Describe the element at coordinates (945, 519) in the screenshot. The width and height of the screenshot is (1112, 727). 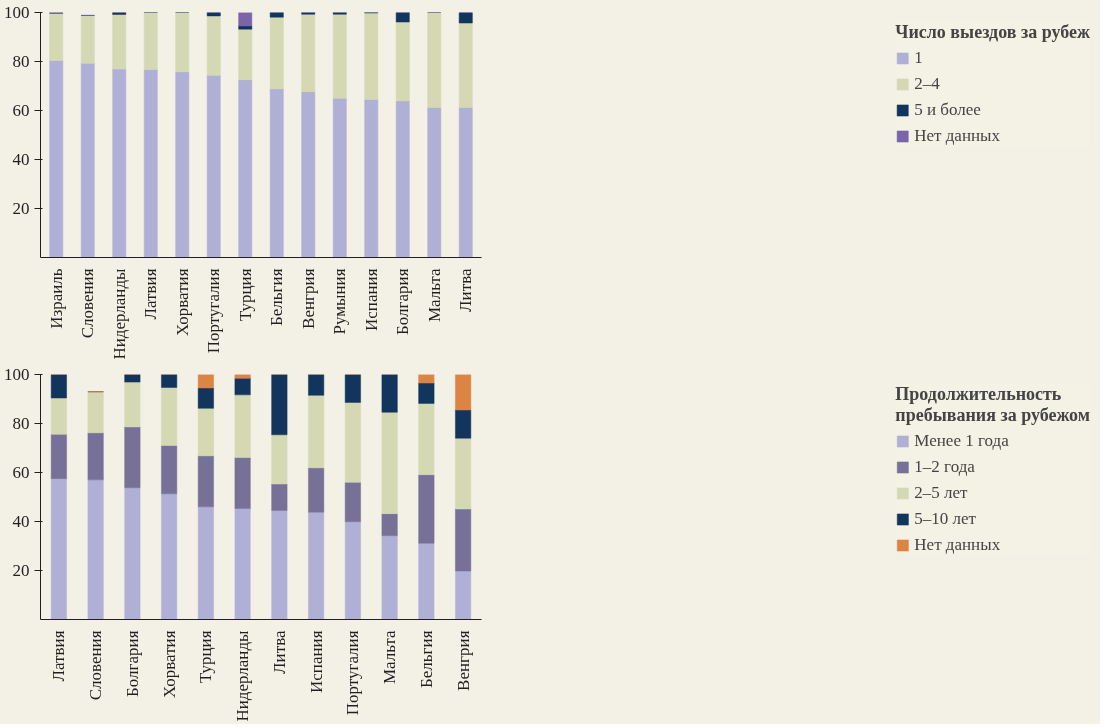
I see `legend-label: 5–10 лет` at that location.